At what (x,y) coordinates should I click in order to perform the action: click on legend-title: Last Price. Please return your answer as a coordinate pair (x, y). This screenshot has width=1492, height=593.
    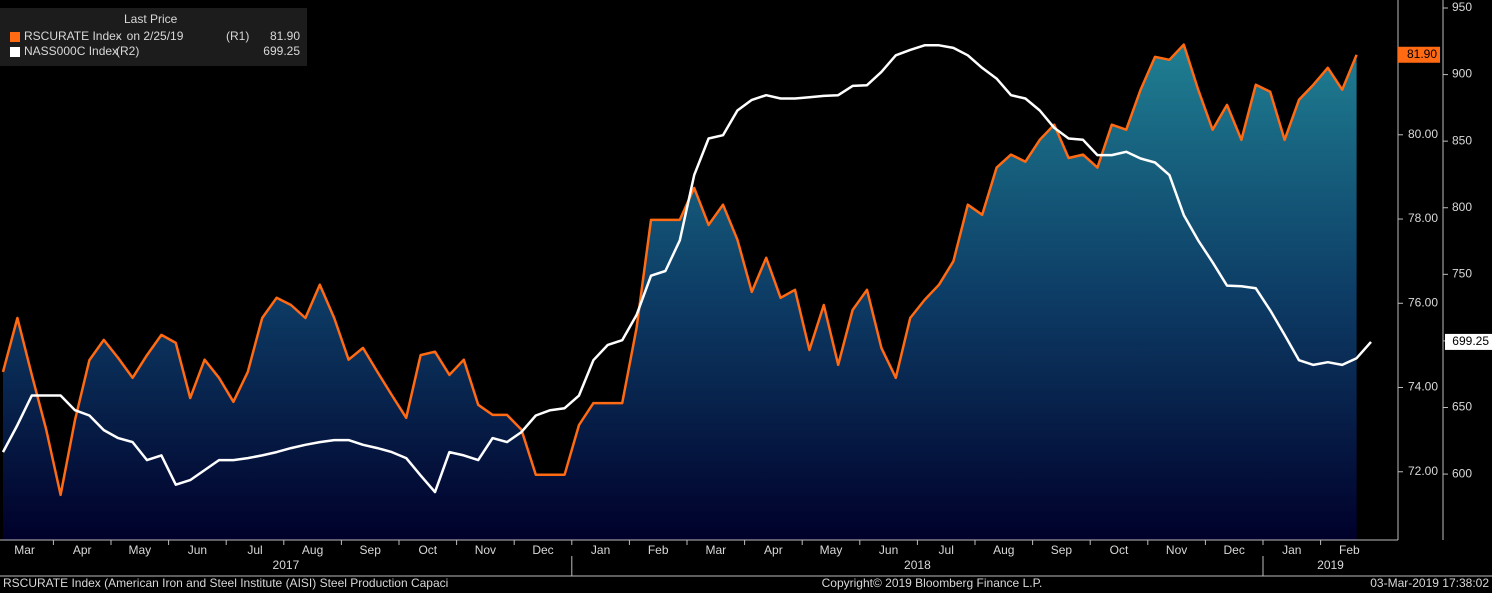
    Looking at the image, I should click on (151, 19).